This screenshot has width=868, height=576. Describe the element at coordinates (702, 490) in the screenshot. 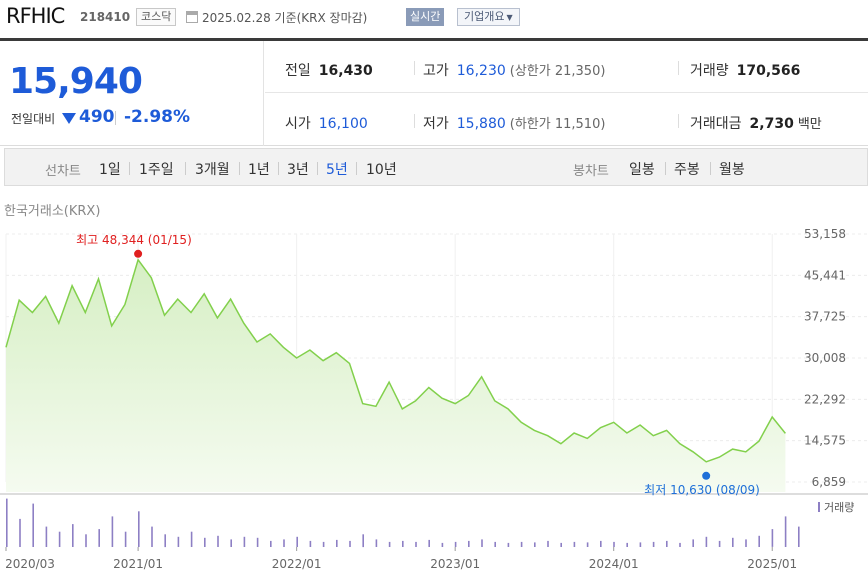

I see `min-label: 최저 10,630 (08/09)` at that location.